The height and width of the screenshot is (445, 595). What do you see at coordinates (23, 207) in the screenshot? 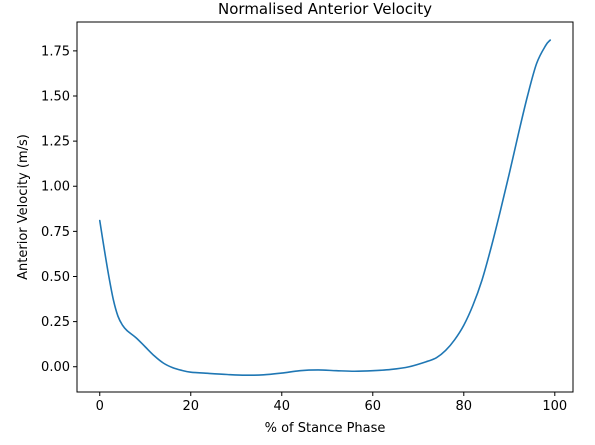
I see `y-axis-label: Anterior Velocity (m/s)` at bounding box center [23, 207].